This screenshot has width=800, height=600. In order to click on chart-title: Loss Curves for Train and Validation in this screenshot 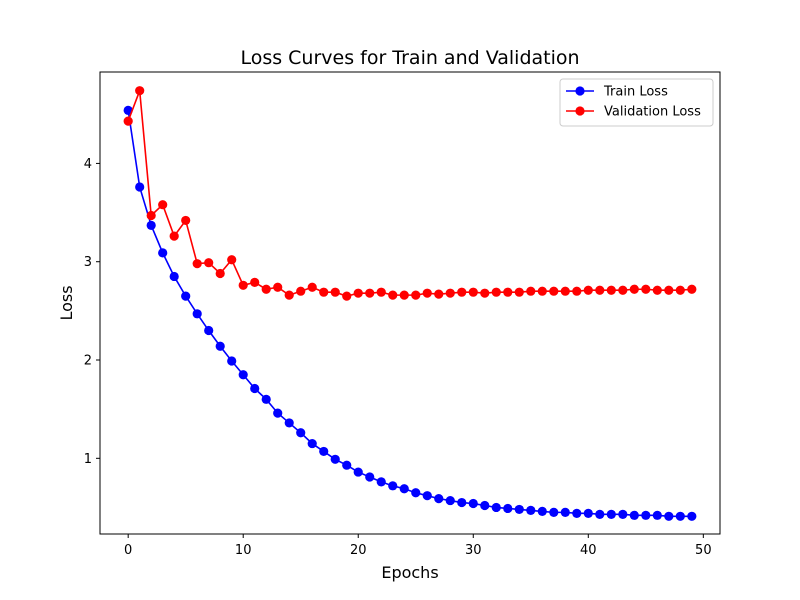, I will do `click(409, 58)`.